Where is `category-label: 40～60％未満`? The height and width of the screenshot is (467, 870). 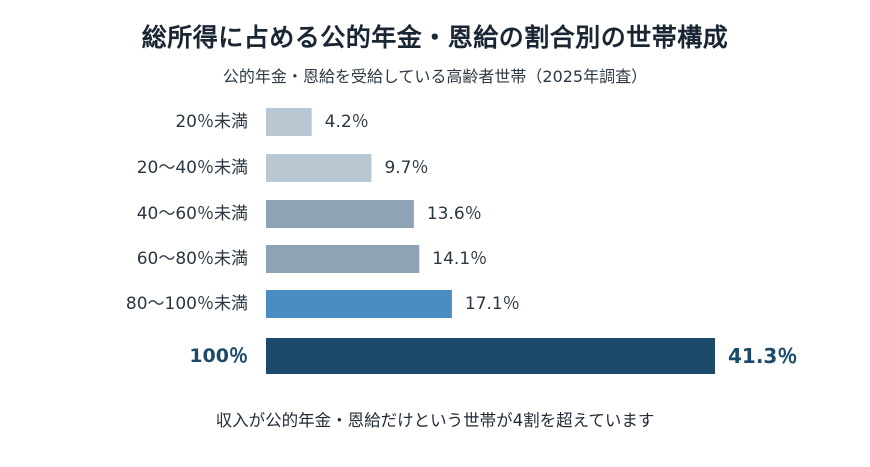 category-label: 40～60％未満 is located at coordinates (192, 214).